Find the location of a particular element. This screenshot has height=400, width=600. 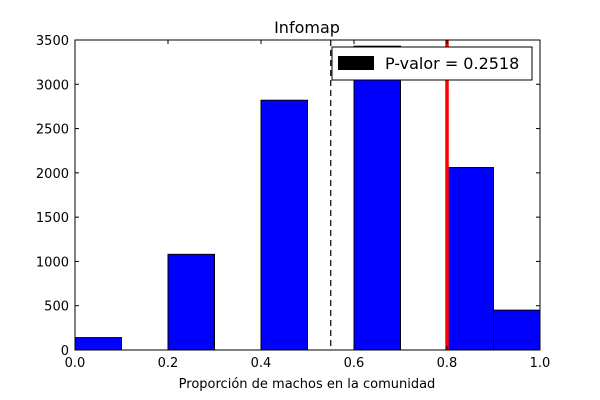

x-axis-label: Proporción de machos en la comunidad is located at coordinates (307, 384).